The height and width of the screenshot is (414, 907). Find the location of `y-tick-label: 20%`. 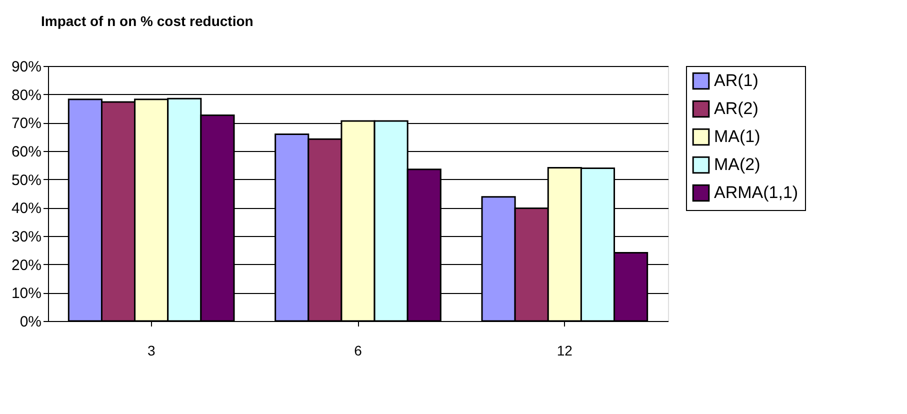

y-tick-label: 20% is located at coordinates (26, 265).